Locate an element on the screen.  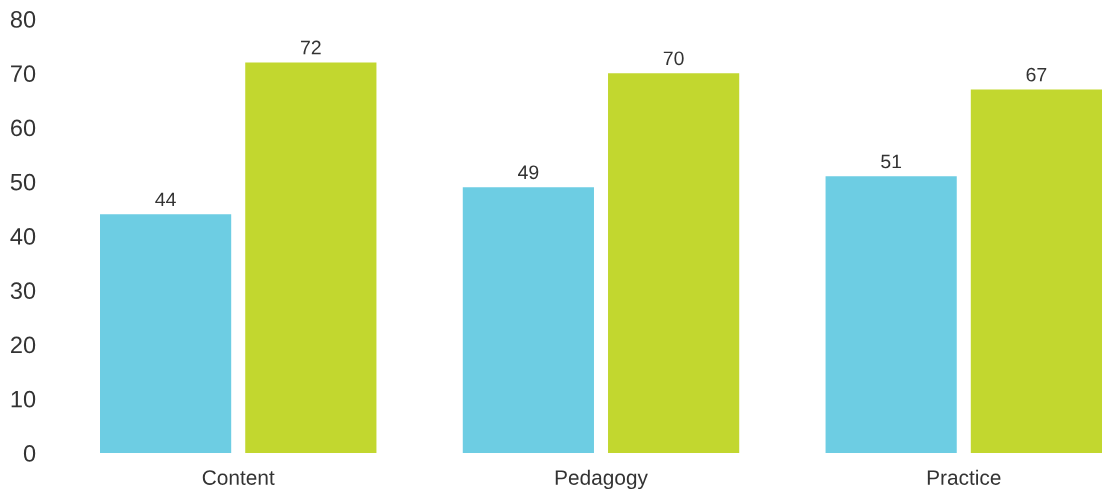
x-tick-label: Content is located at coordinates (238, 477).